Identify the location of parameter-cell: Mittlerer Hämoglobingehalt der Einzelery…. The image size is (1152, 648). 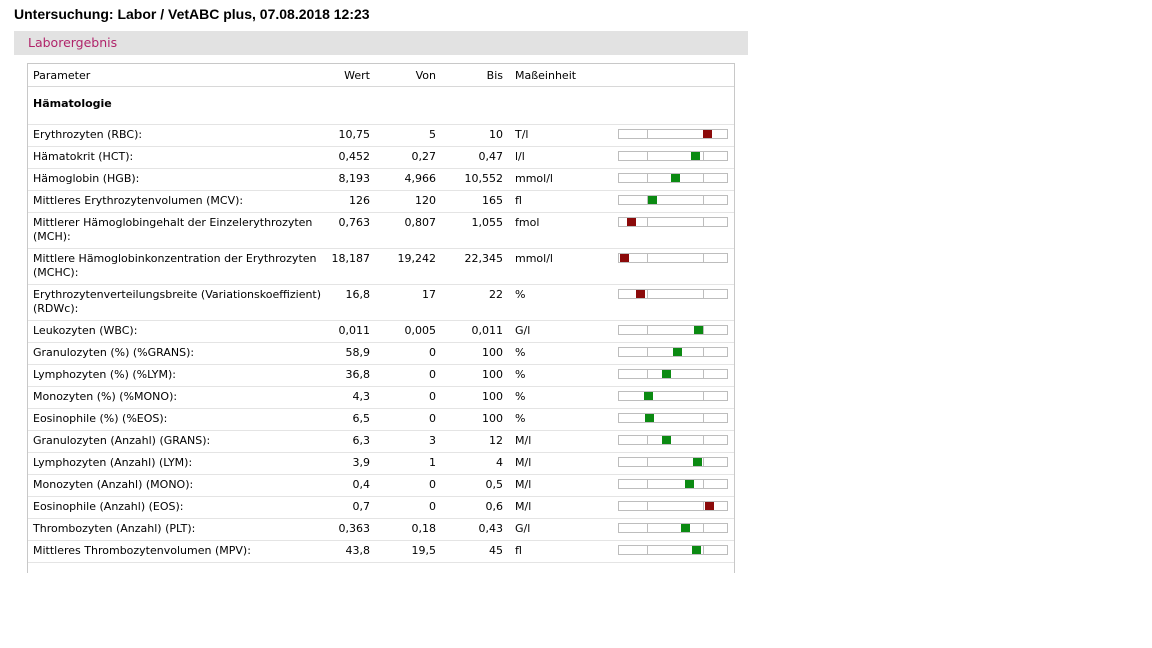
(173, 229).